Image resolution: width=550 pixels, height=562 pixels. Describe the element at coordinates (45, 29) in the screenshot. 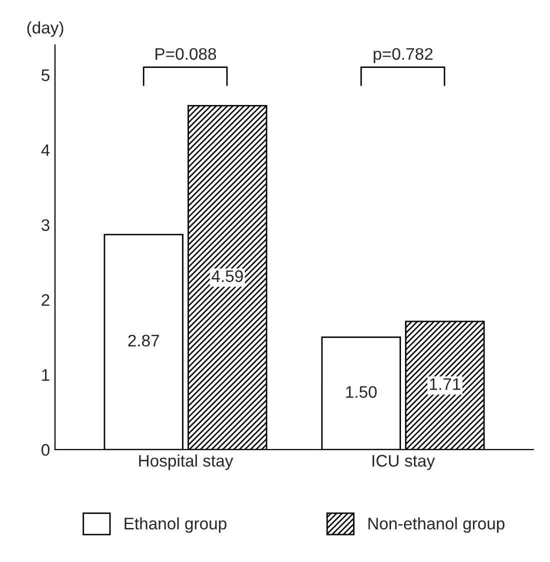

I see `y-axis-title: (day)` at that location.